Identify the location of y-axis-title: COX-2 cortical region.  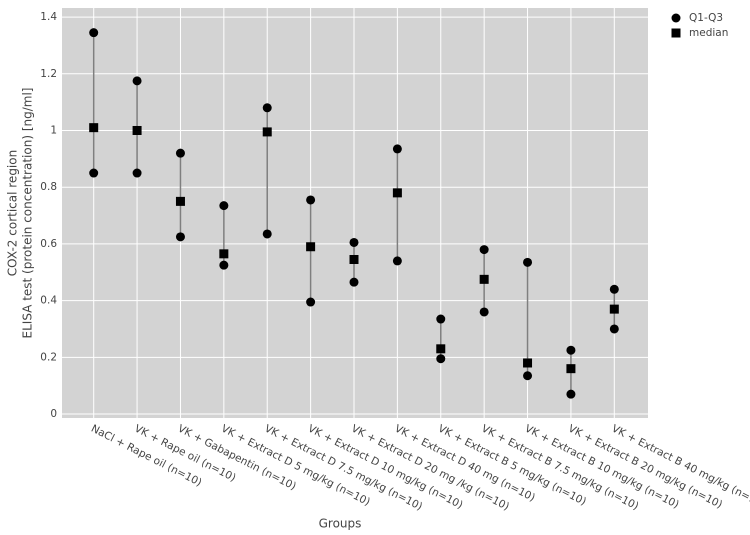
(13, 213).